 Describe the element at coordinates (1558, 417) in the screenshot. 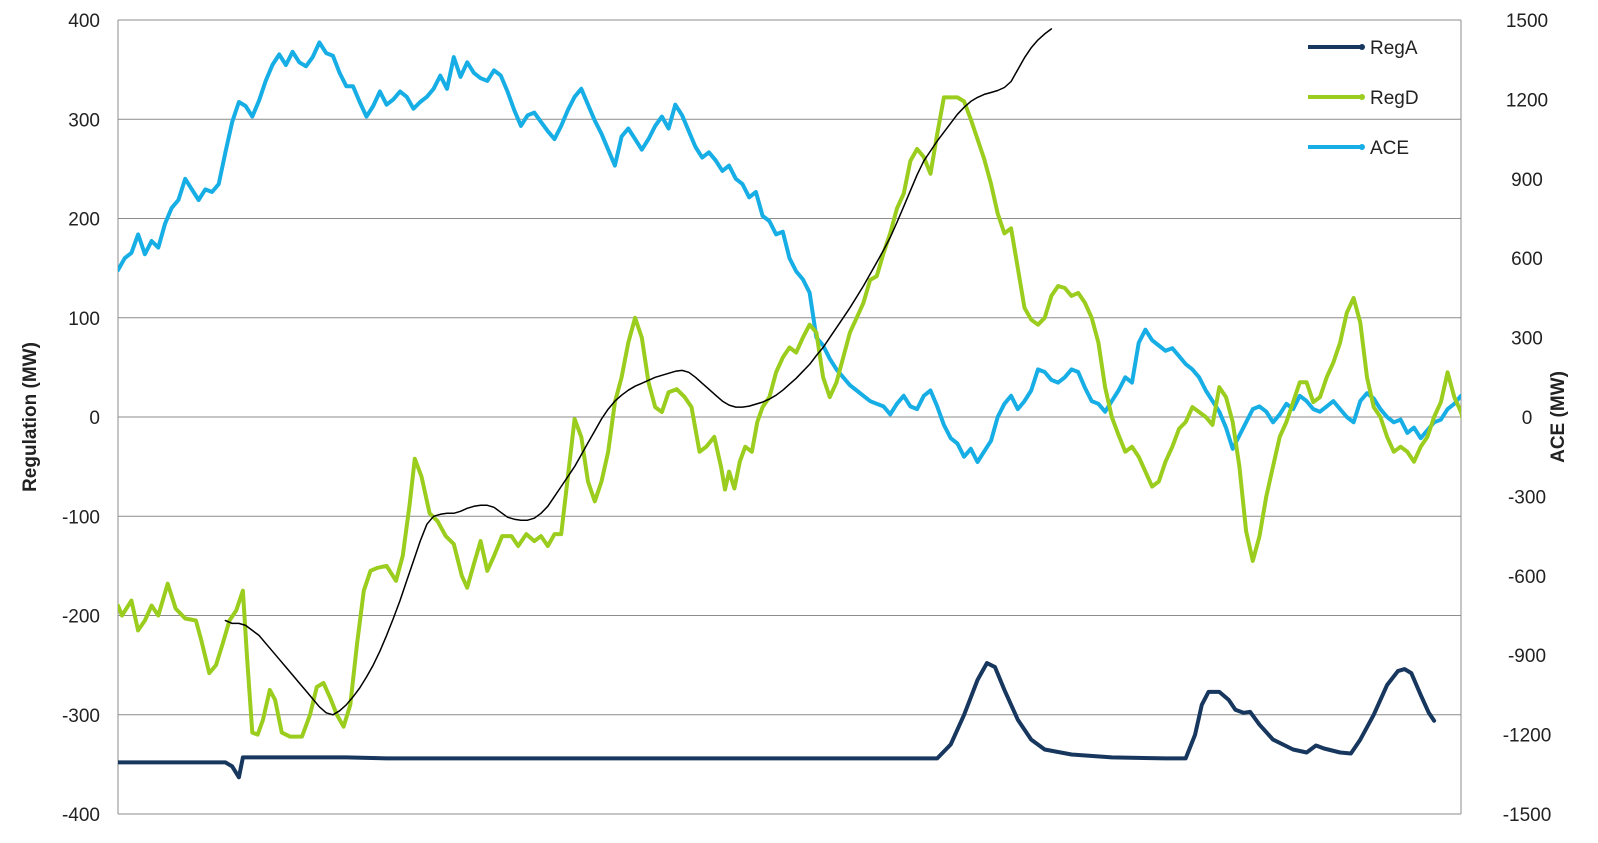

I see `right-y-axis-title: ACE (MW)` at that location.